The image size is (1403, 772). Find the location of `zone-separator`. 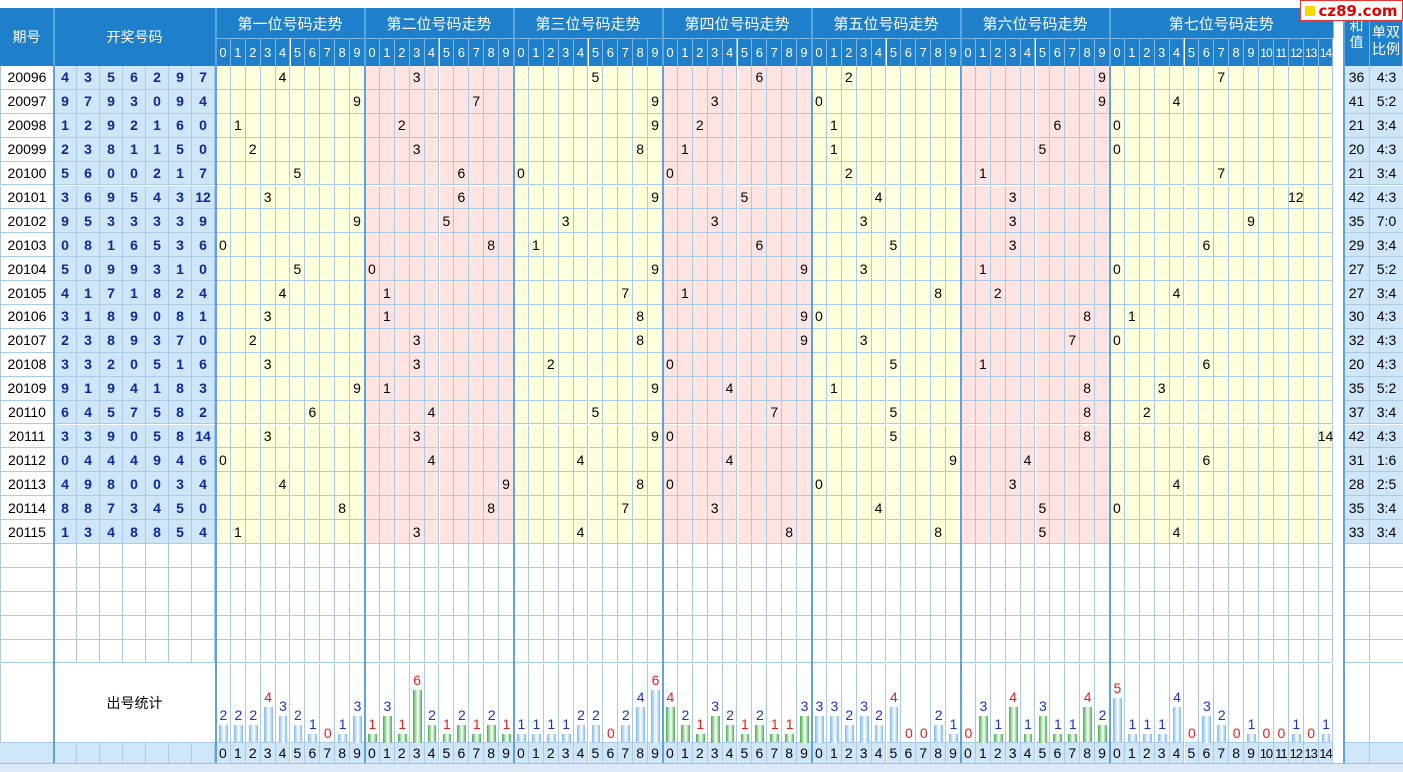

zone-separator is located at coordinates (663, 386).